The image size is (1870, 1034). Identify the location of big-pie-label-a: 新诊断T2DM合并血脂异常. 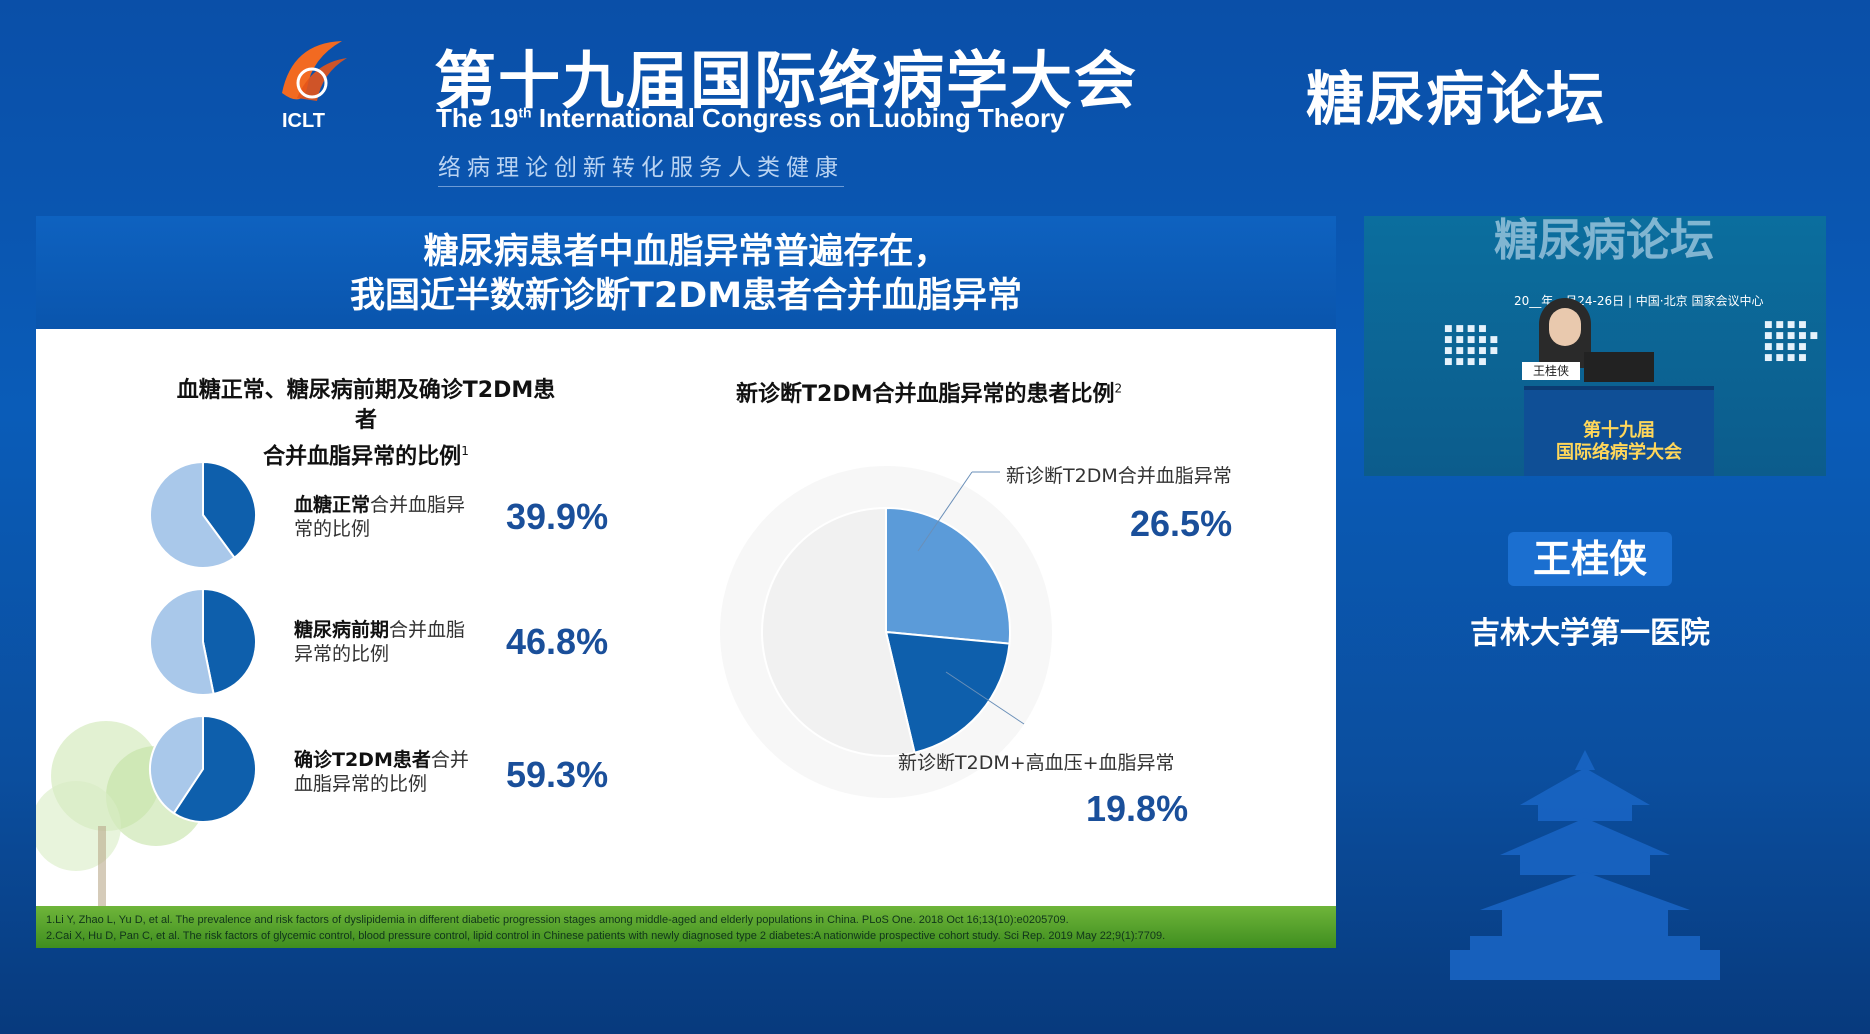
(1119, 476).